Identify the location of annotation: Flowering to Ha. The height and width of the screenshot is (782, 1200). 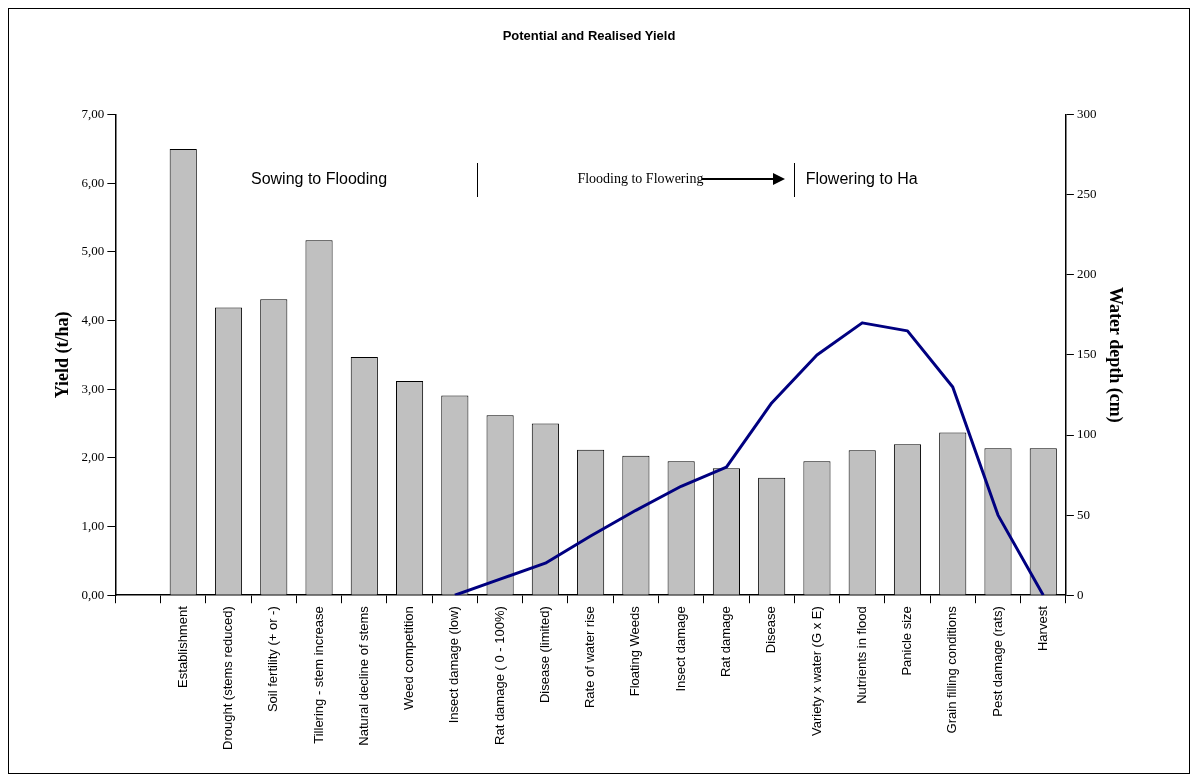
(861, 178).